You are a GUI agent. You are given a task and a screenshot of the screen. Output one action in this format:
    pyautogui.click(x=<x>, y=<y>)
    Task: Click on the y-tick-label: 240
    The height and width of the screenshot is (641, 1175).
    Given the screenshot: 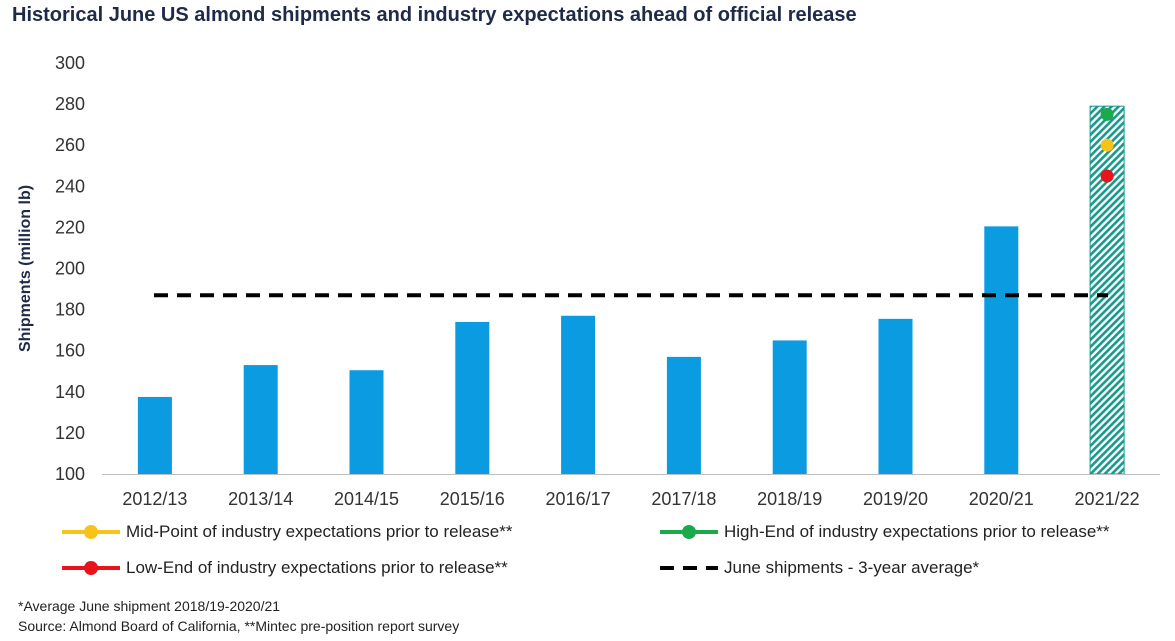 What is the action you would take?
    pyautogui.click(x=70, y=186)
    